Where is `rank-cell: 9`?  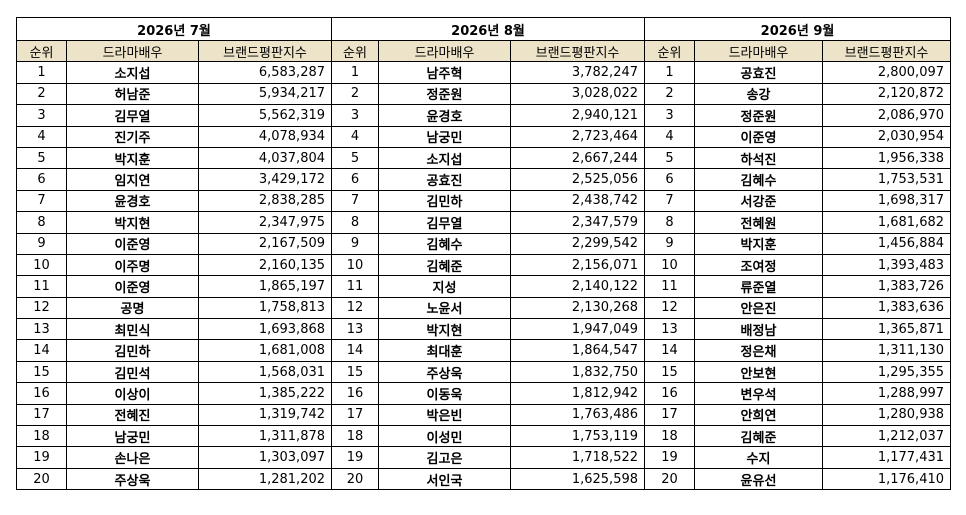 rank-cell: 9 is located at coordinates (355, 243).